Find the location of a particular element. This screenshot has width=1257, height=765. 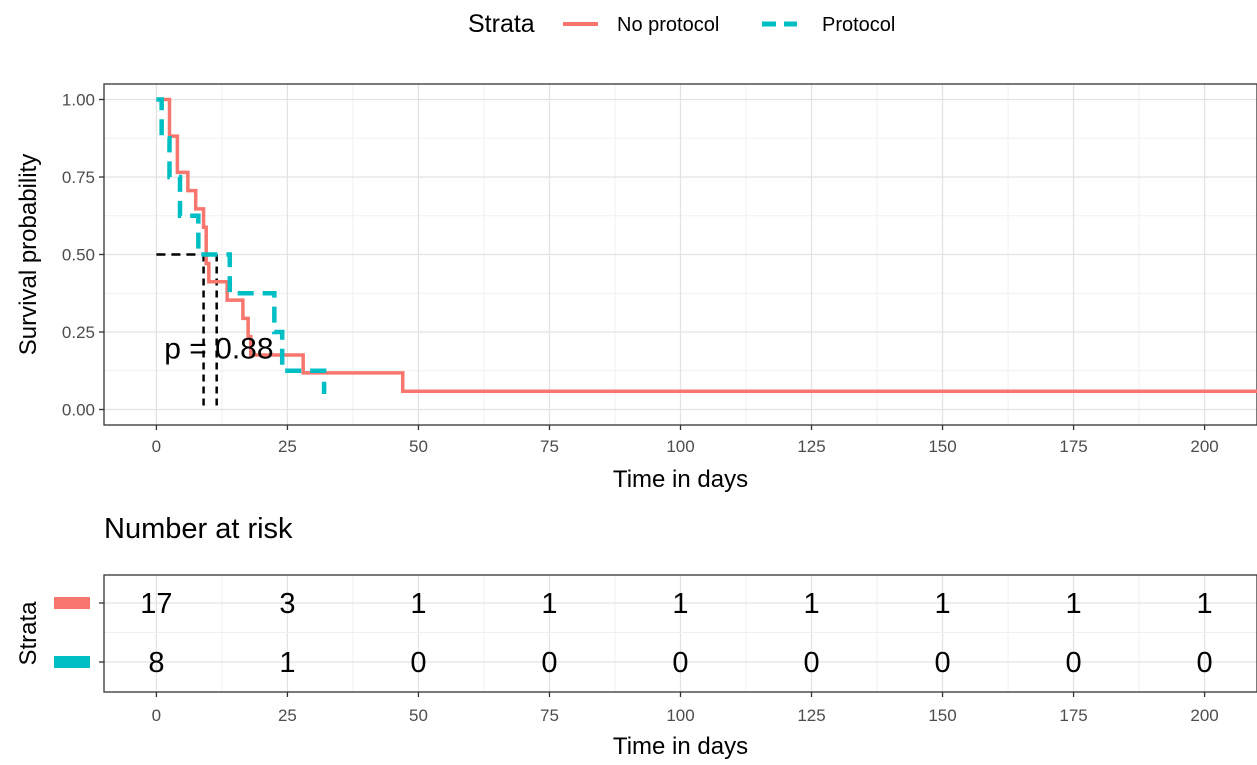

y-axis-ticks: 0.00 0.25 0.50 0.75 1.00 is located at coordinates (83, 255).